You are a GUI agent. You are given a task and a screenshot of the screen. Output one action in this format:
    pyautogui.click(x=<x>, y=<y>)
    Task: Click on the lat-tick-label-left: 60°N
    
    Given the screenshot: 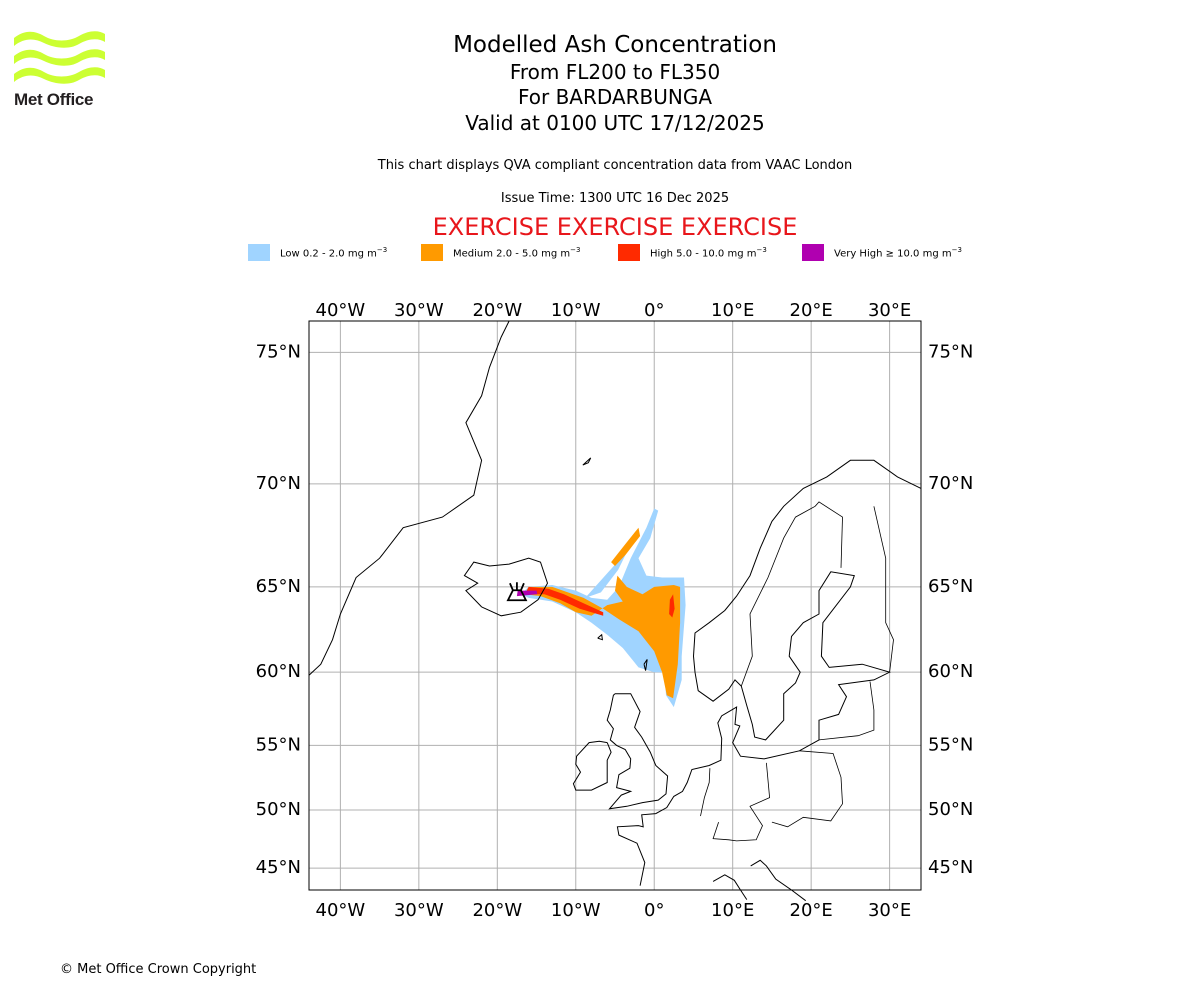 What is the action you would take?
    pyautogui.click(x=278, y=671)
    